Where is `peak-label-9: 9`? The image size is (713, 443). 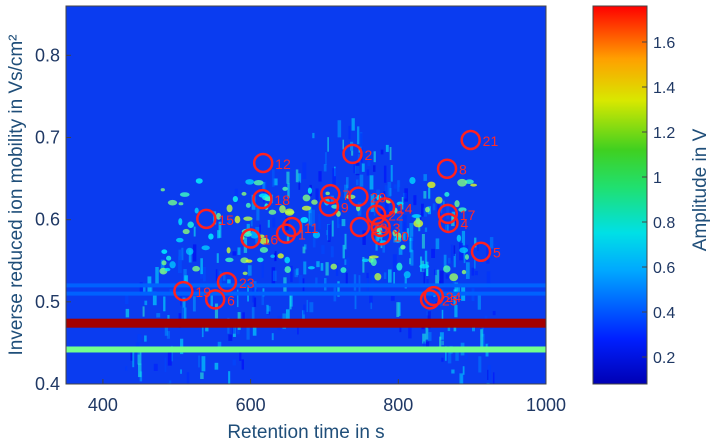 peak-label-9: 9 is located at coordinates (345, 208).